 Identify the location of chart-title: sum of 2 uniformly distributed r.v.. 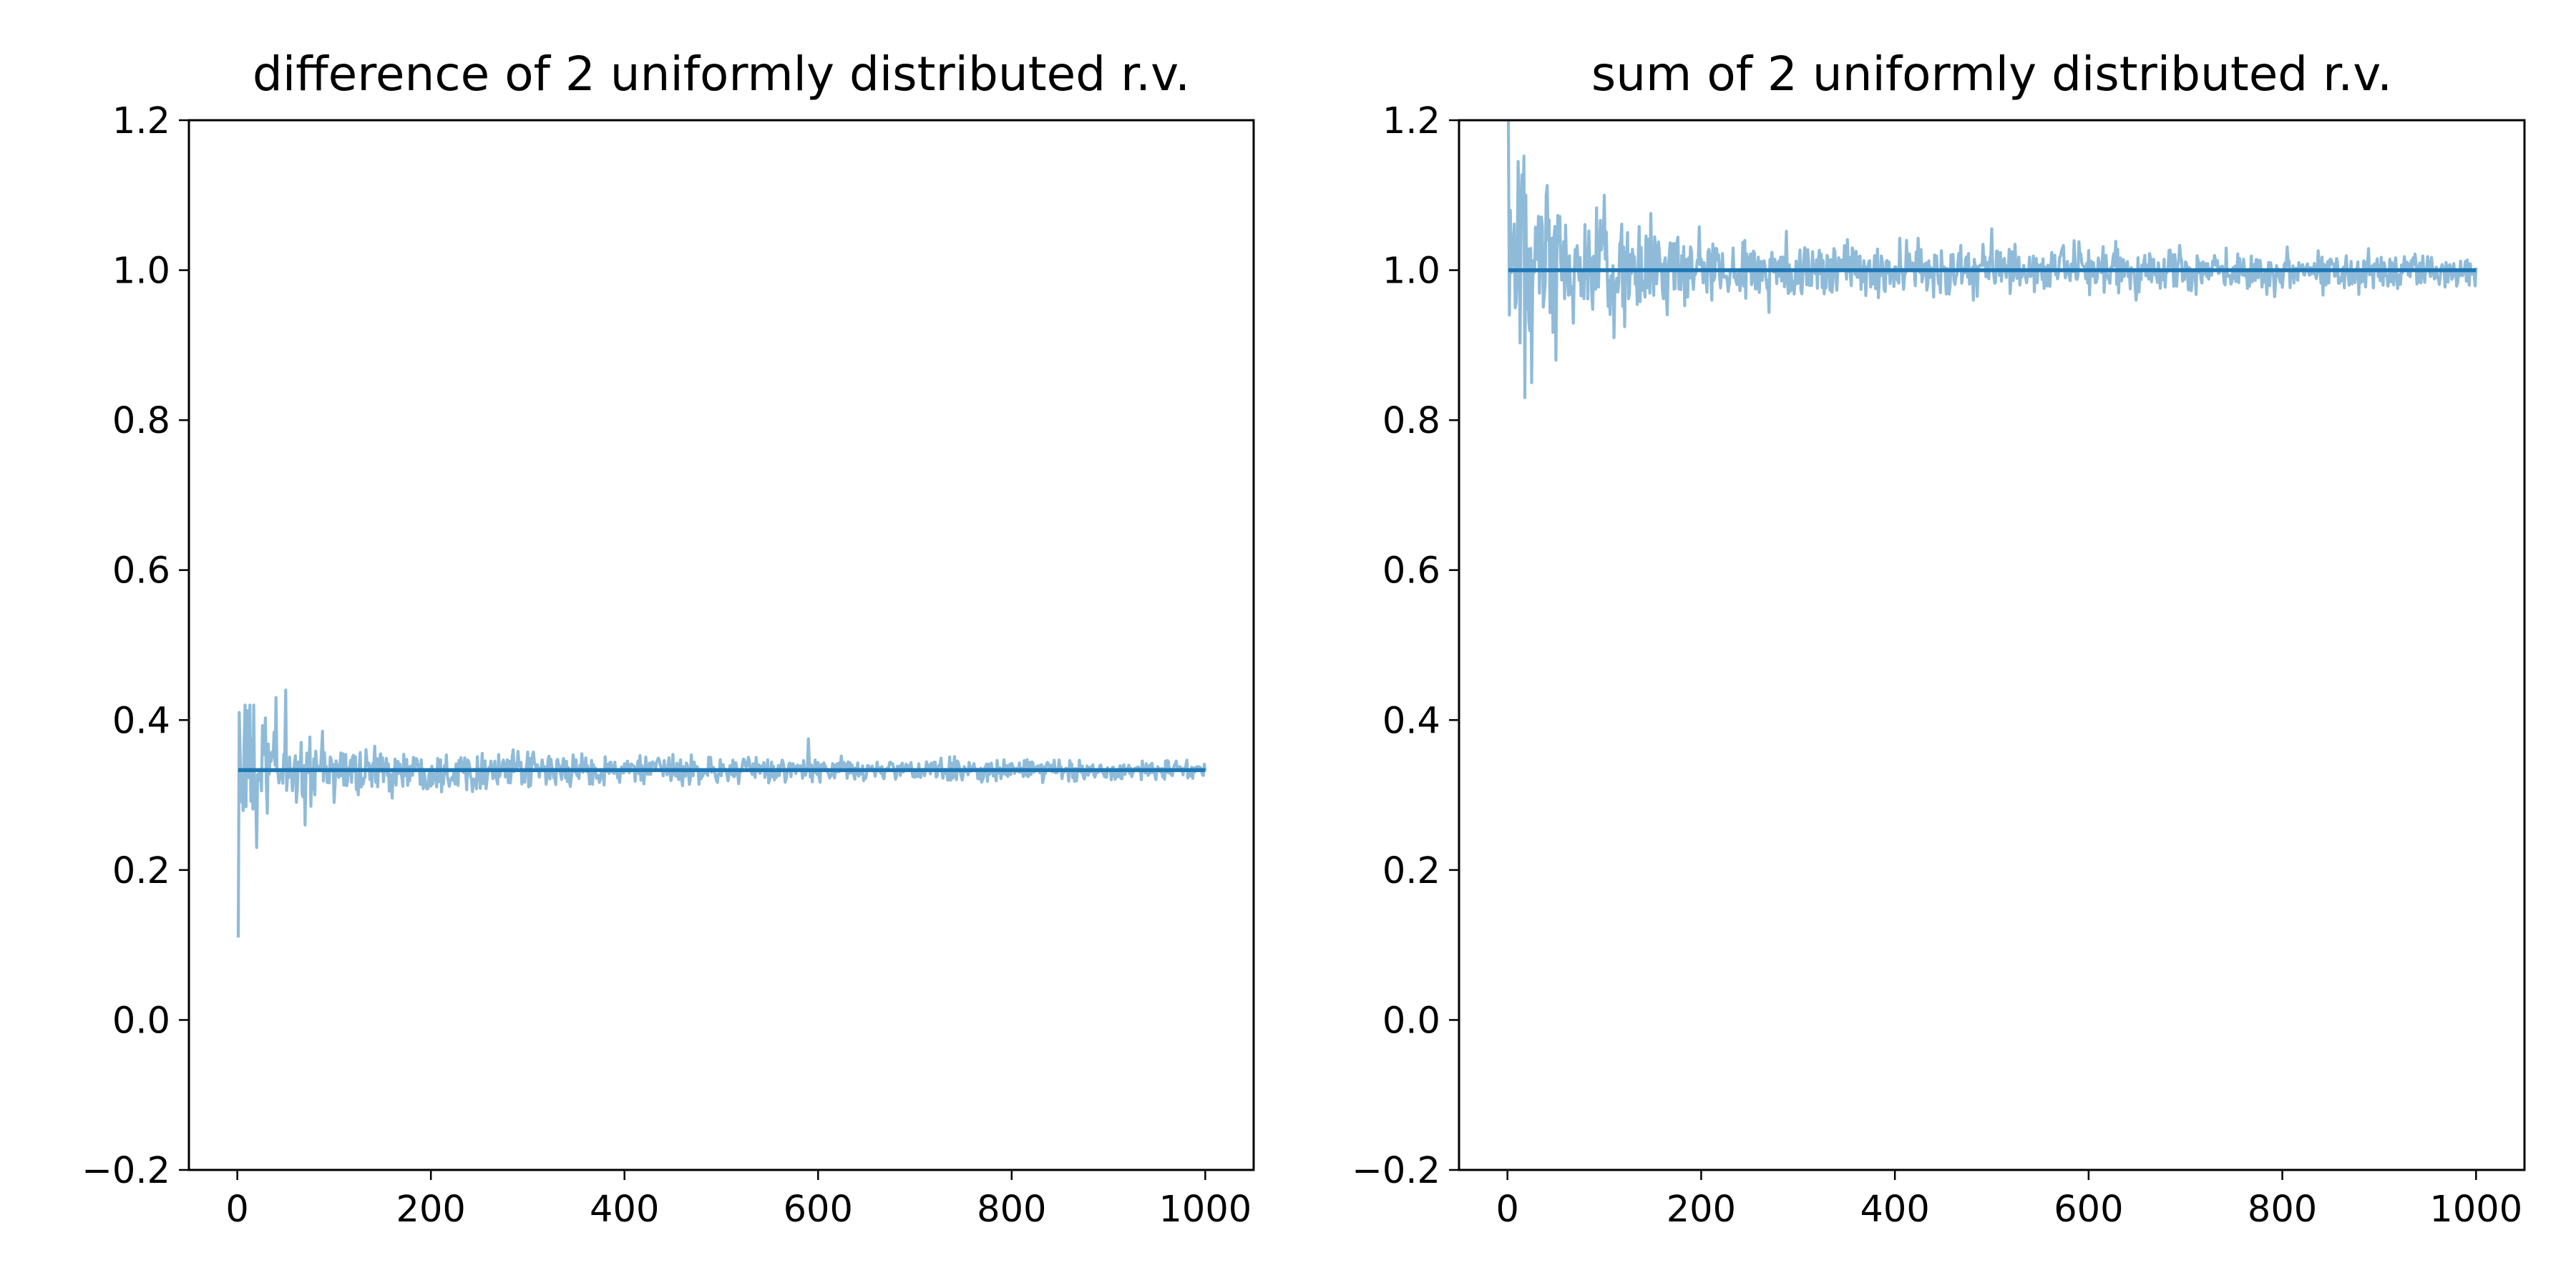
(1991, 74).